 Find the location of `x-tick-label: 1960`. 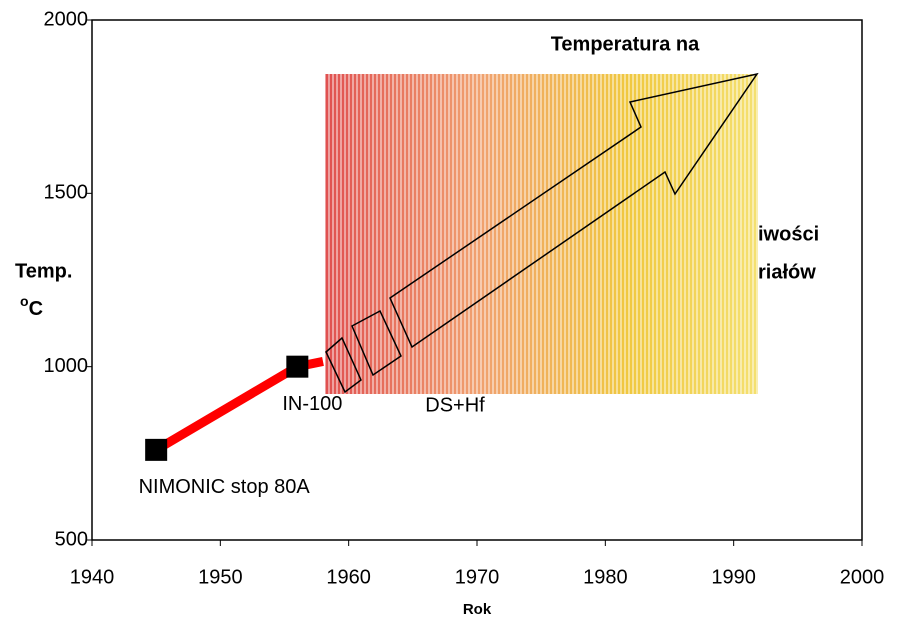

x-tick-label: 1960 is located at coordinates (348, 577).